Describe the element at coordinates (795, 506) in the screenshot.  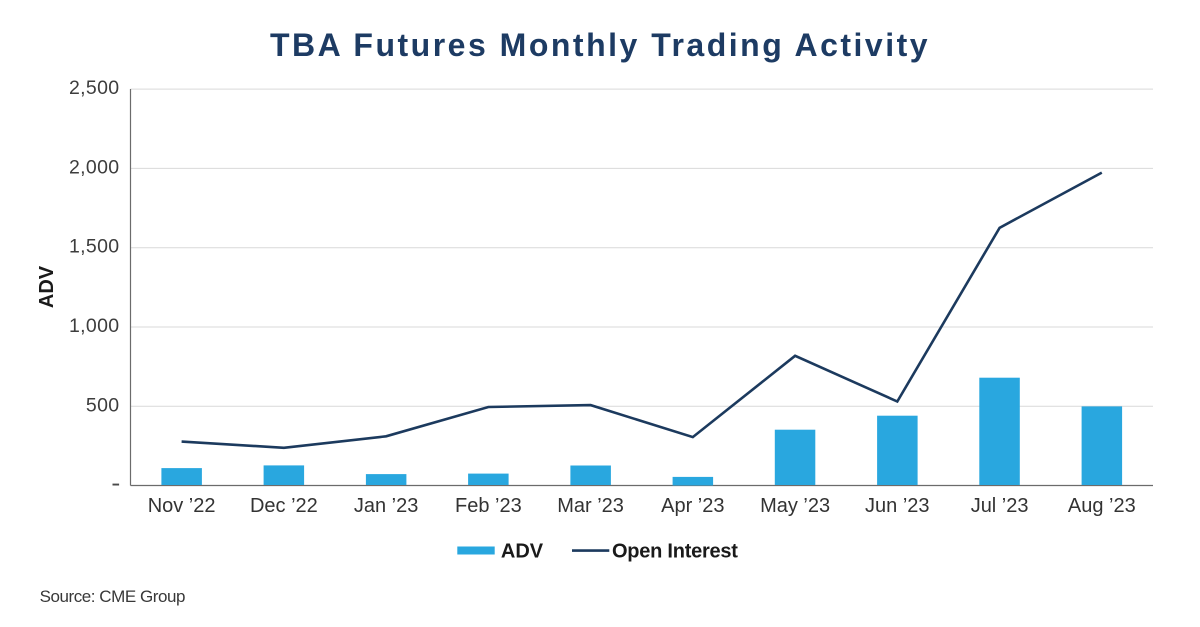
I see `svg-text: May ’23` at that location.